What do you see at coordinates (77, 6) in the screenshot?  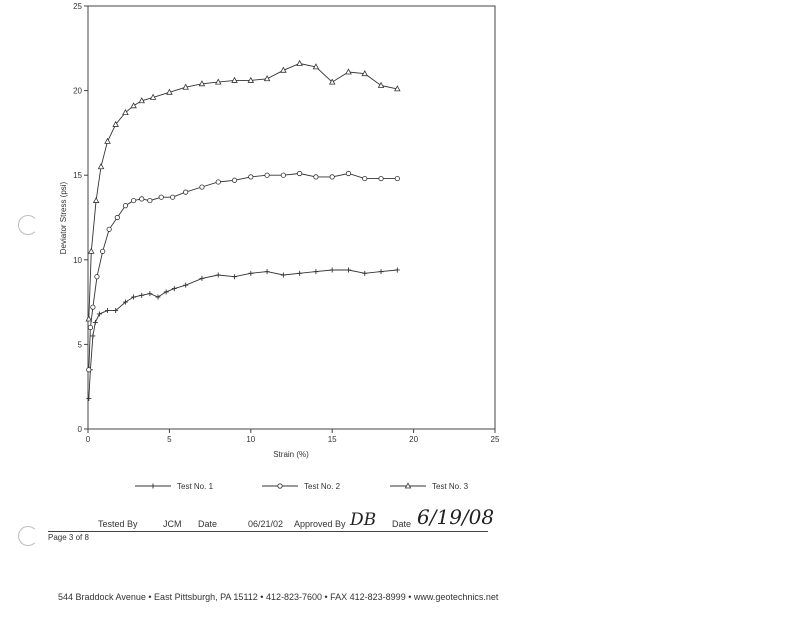 I see `y-tick-label: 25` at bounding box center [77, 6].